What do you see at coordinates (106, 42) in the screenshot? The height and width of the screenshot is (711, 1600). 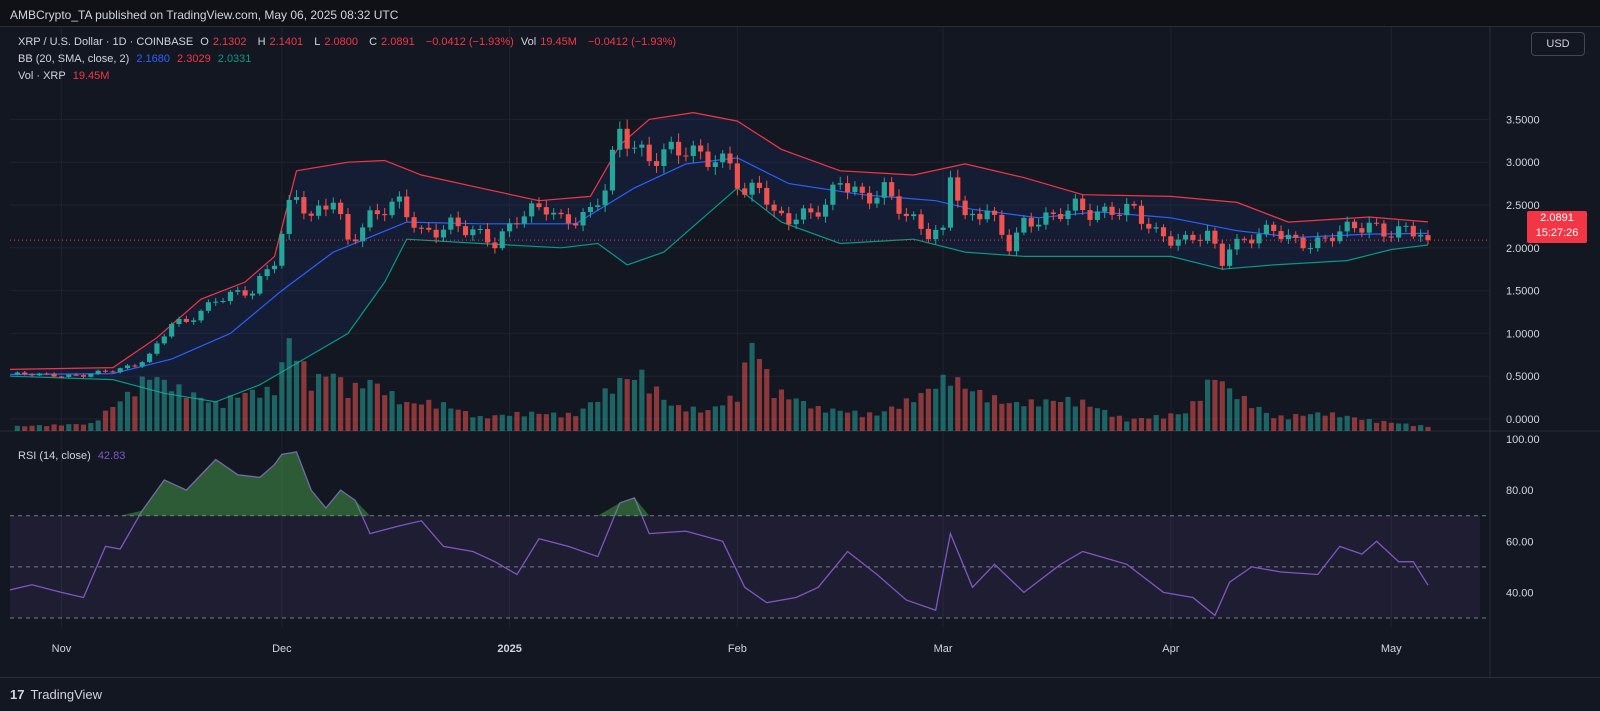 I see `symbol-label: XRP / U.S. Dollar · 1D · COINBASE` at bounding box center [106, 42].